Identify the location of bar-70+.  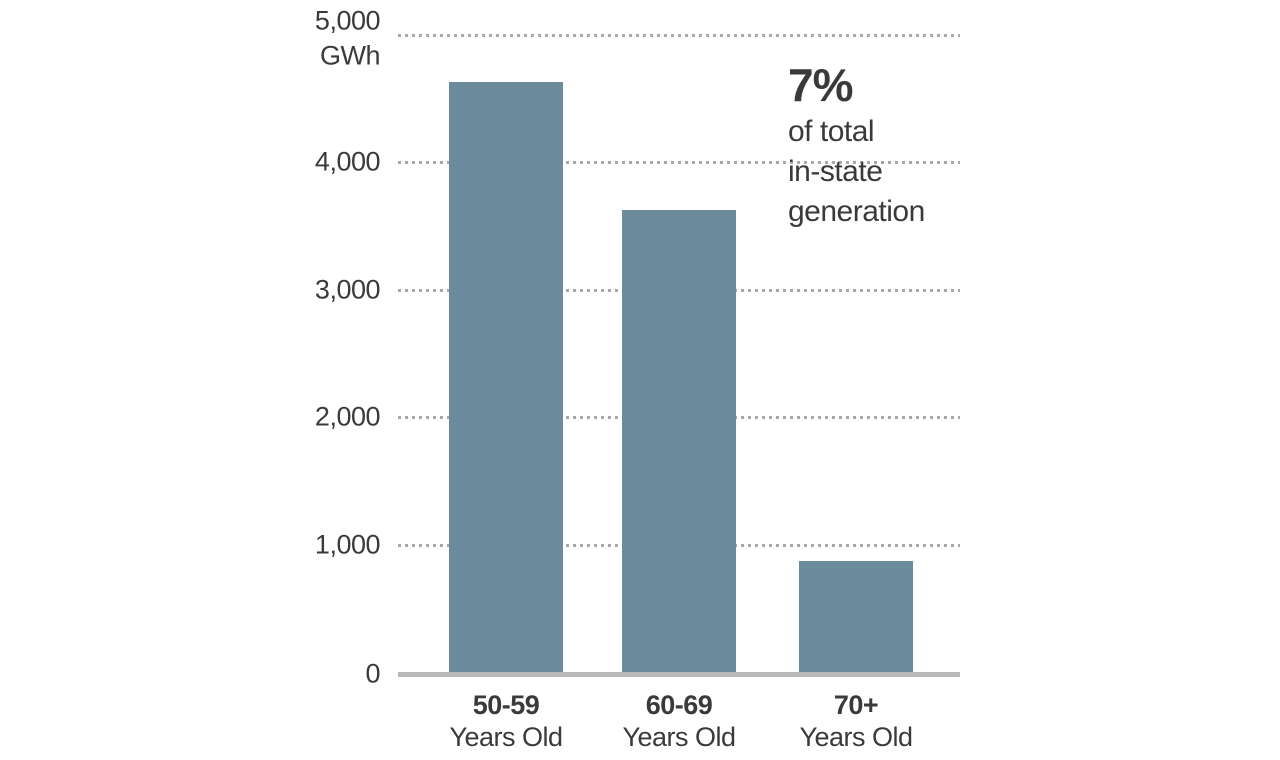
(856, 616).